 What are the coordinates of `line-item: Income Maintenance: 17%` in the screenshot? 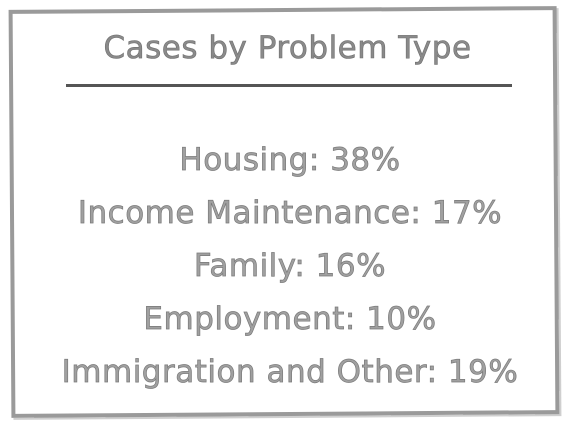 It's located at (290, 213).